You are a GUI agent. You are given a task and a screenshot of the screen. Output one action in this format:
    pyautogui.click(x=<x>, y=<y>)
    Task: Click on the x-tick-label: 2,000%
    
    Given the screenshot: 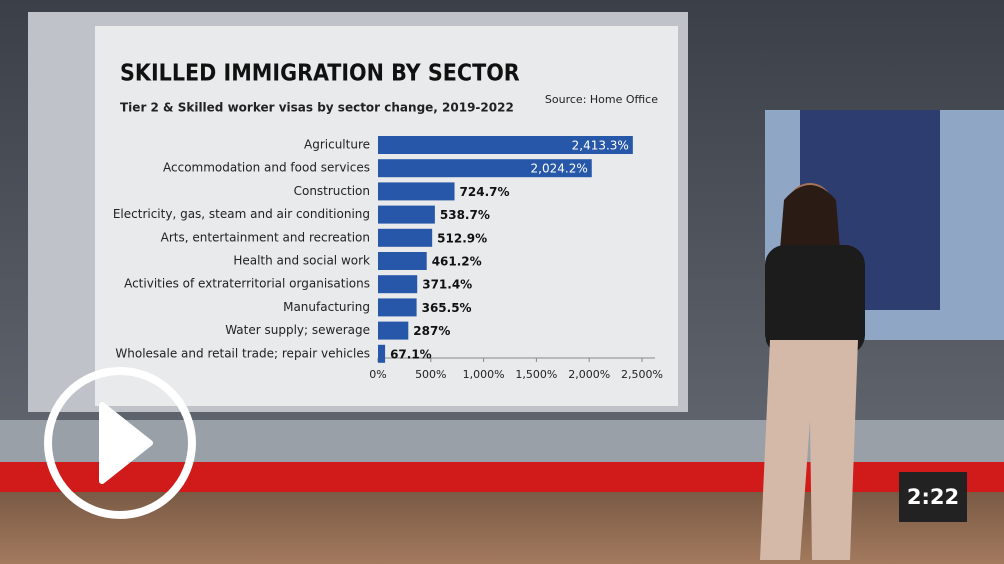 What is the action you would take?
    pyautogui.click(x=589, y=374)
    